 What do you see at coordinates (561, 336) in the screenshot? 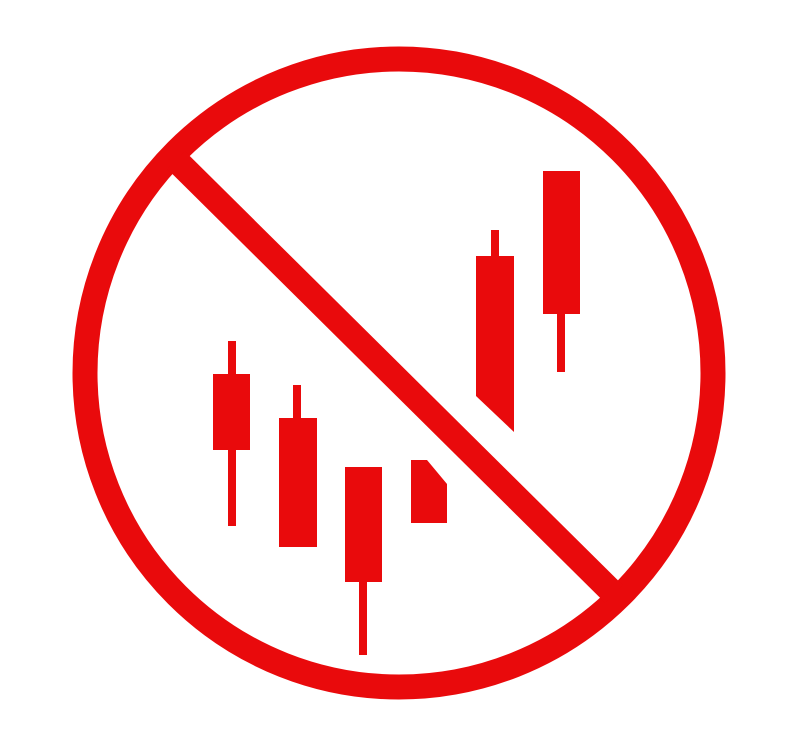
I see `candle-6-wick` at bounding box center [561, 336].